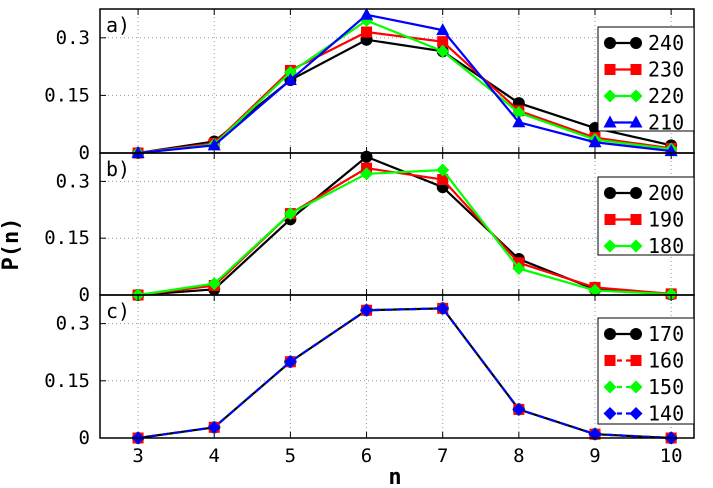  Describe the element at coordinates (118, 311) in the screenshot. I see `panel-label: c)` at that location.